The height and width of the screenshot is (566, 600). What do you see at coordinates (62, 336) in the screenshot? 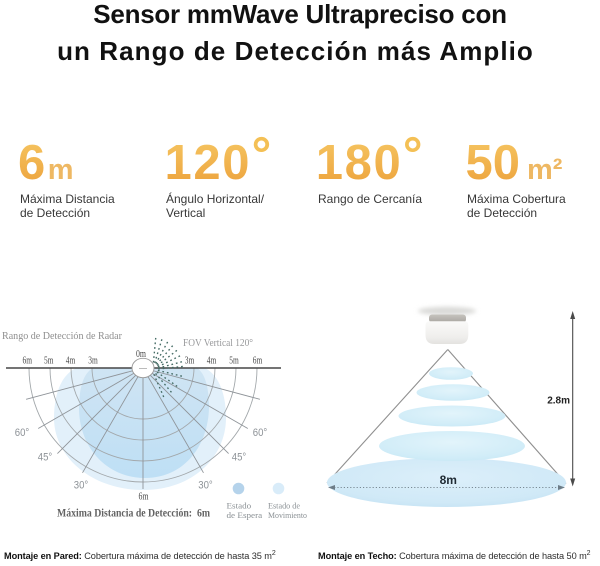
I see `svg-text: Rango de Detección de Radar` at bounding box center [62, 336].